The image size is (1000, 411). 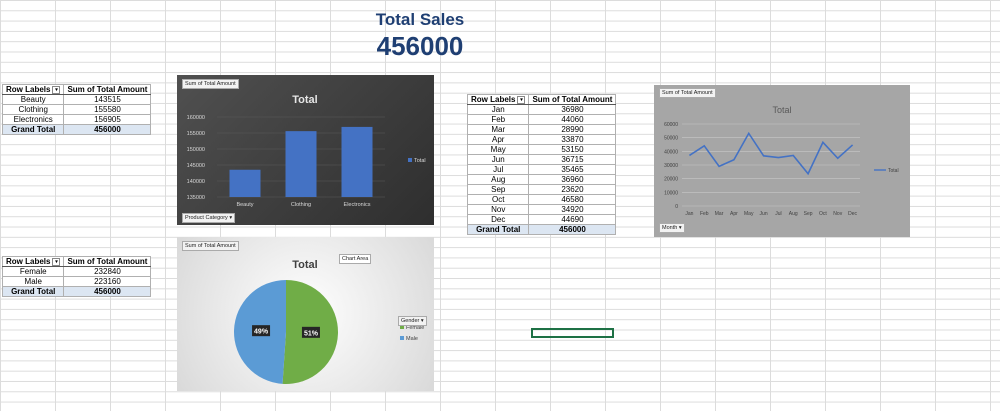 What do you see at coordinates (498, 179) in the screenshot?
I see `pivot-cell: Aug` at bounding box center [498, 179].